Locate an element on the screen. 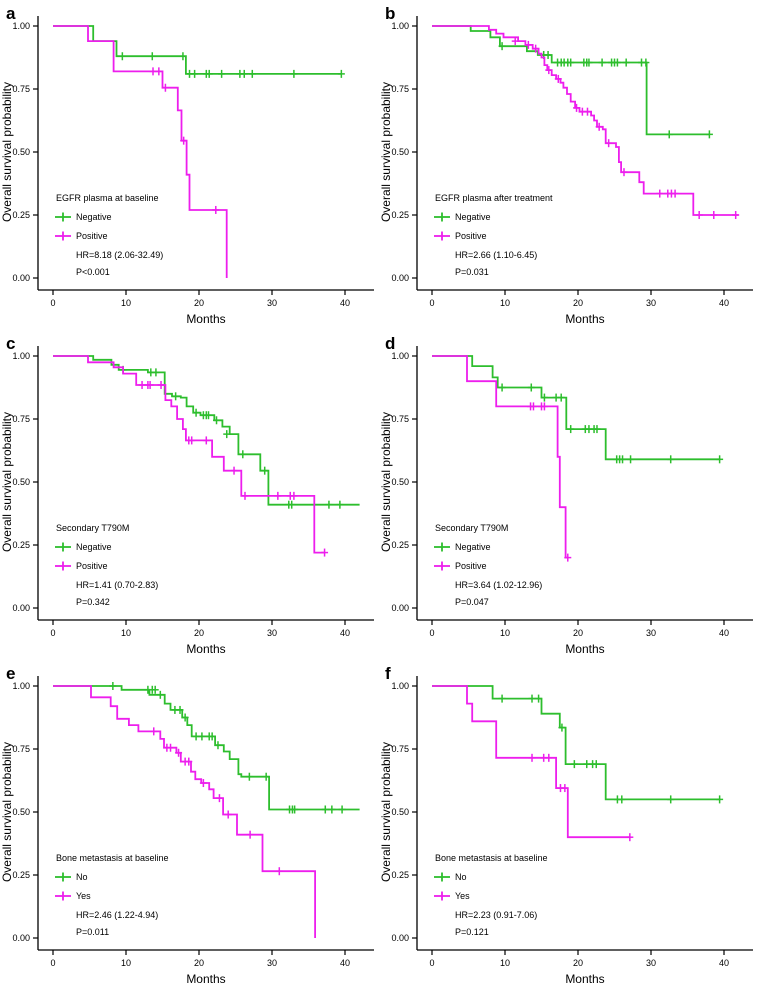 The image size is (759, 992). hr-text: HR=8.18 (2.06-32.49) is located at coordinates (119, 255).